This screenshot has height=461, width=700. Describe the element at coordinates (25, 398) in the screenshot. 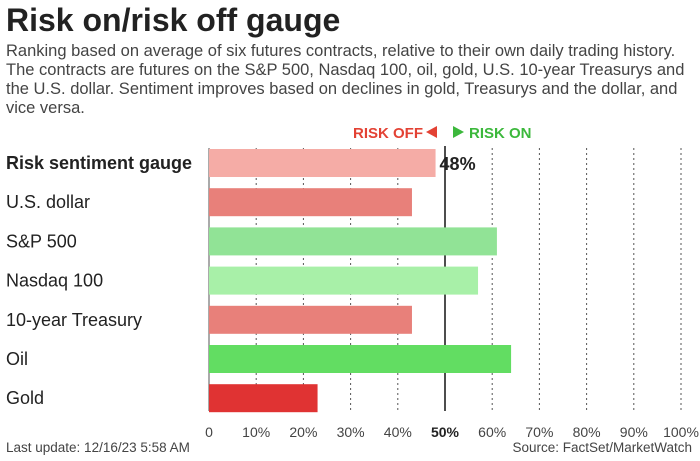

I see `category-label: Gold` at that location.